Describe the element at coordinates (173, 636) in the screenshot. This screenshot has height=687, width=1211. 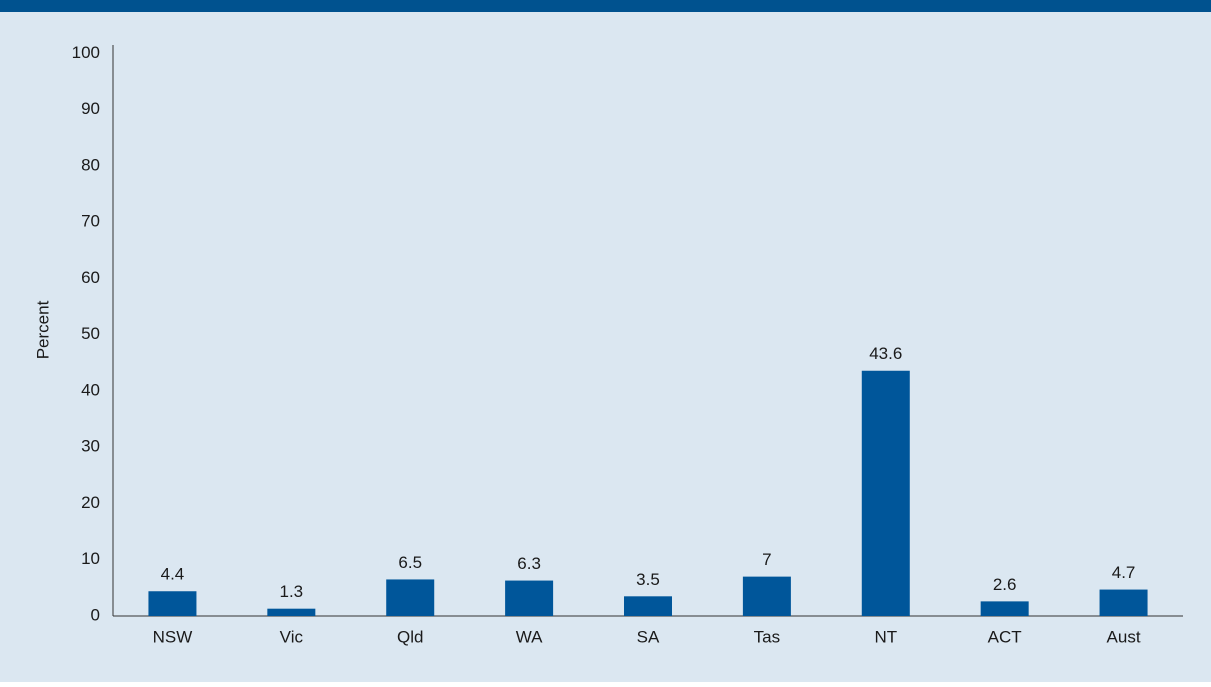
I see `x-tick-label: NSW` at that location.